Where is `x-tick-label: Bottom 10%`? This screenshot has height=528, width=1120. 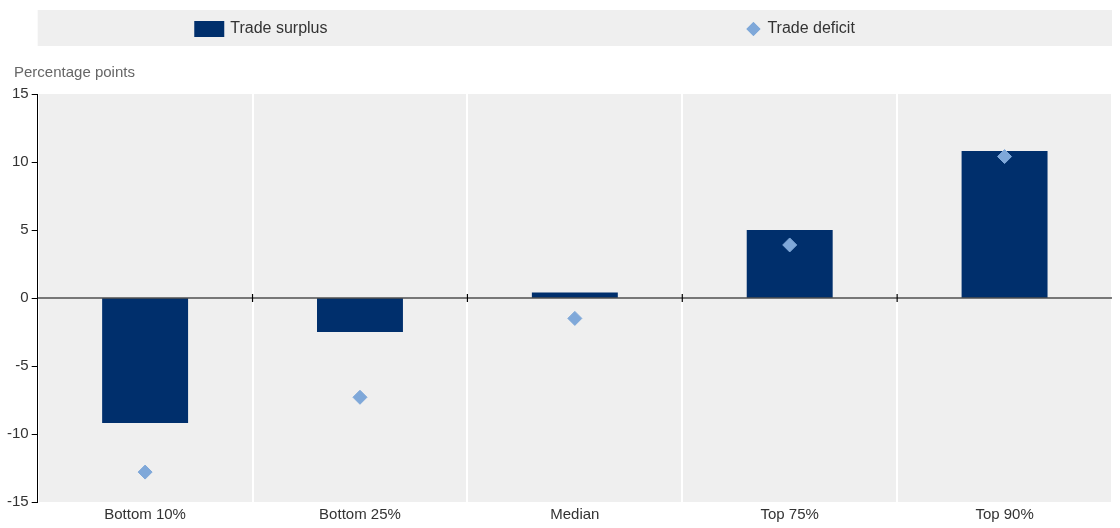
x-tick-label: Bottom 10% is located at coordinates (145, 514).